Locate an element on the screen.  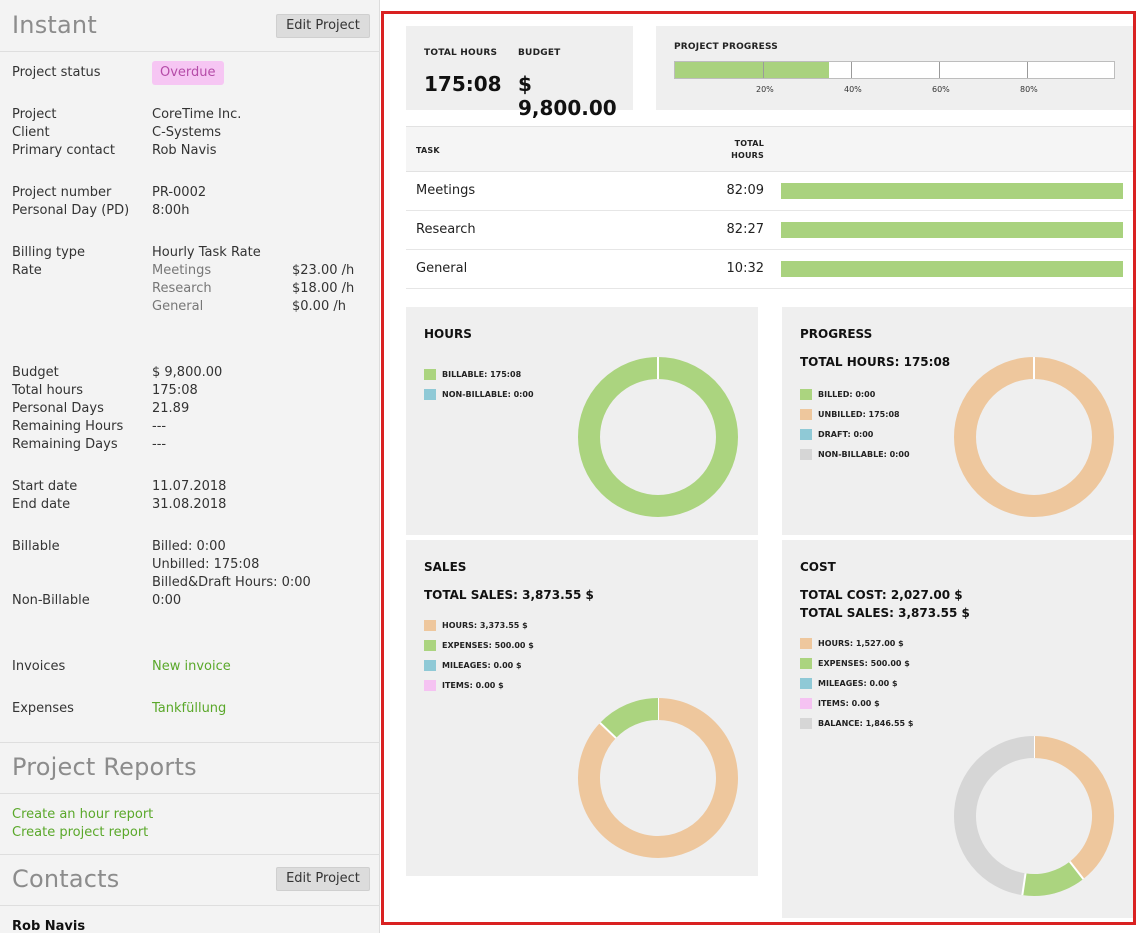
total-hours-label: Total hours is located at coordinates (48, 390).